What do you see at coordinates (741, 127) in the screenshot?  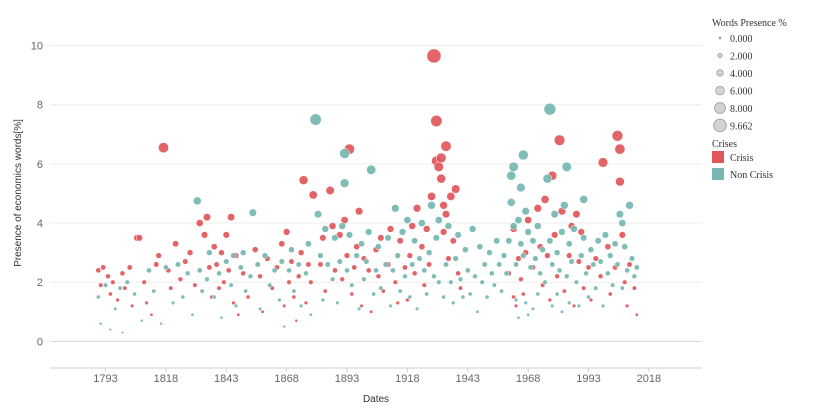 I see `size-legend-label: 9.662` at bounding box center [741, 127].